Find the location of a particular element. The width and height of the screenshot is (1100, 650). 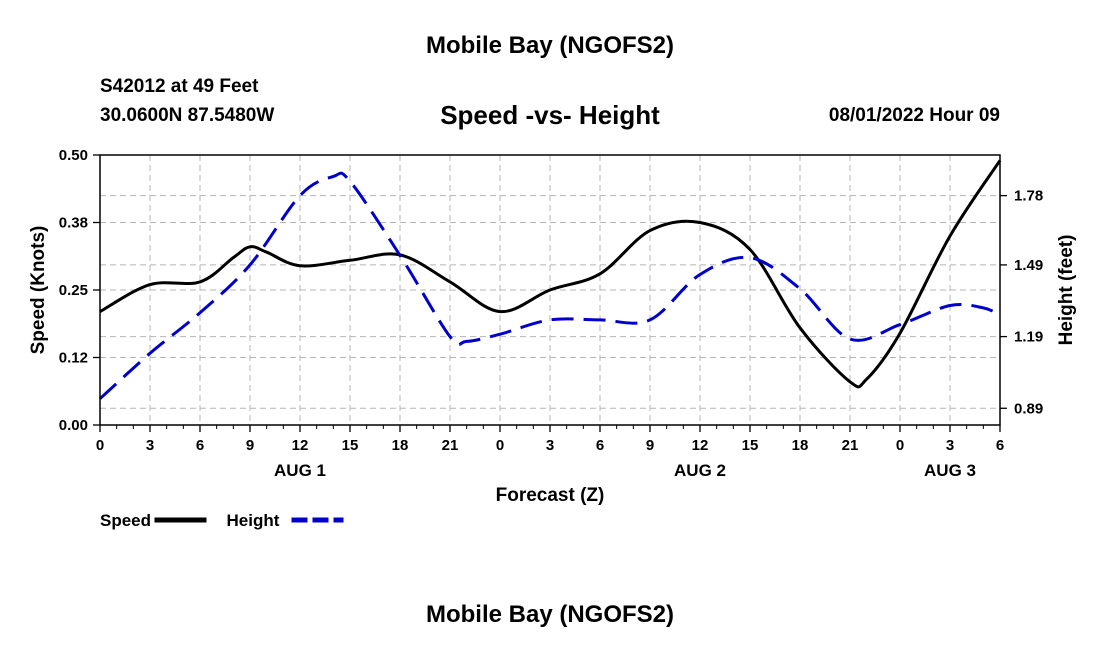

chart-title: Mobile Bay (NGOFS2) is located at coordinates (550, 45).